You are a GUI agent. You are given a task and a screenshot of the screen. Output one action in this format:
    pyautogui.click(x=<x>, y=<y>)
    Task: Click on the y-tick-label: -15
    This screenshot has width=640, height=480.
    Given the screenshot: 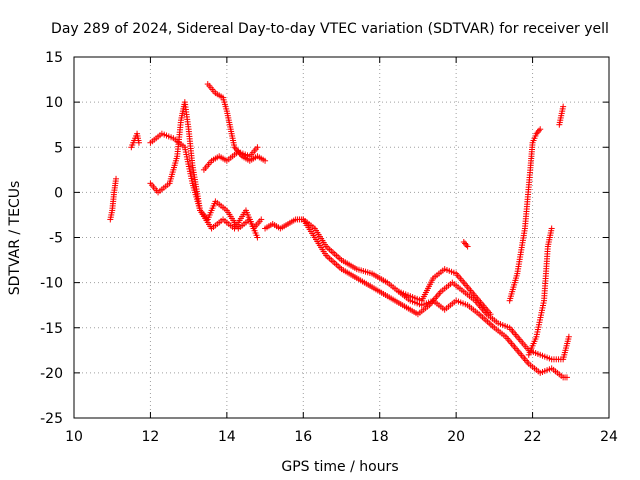 What is the action you would take?
    pyautogui.click(x=51, y=329)
    